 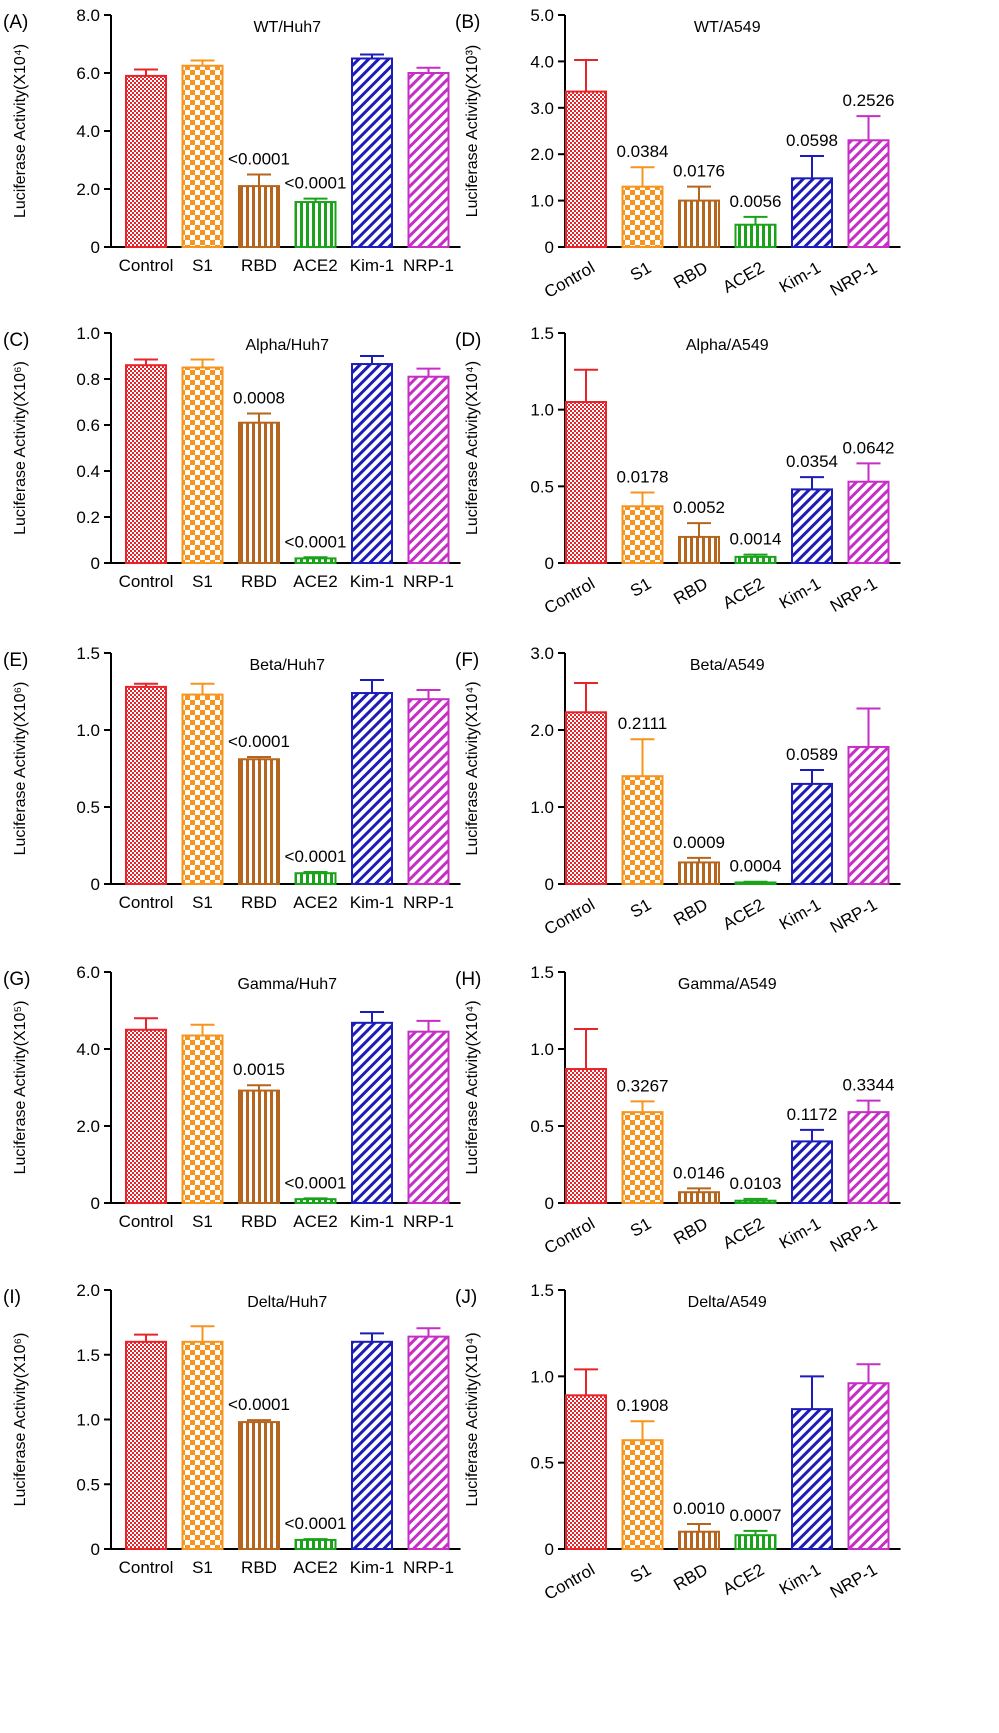 I want to click on data-label: 0.1172, so click(x=812, y=1114).